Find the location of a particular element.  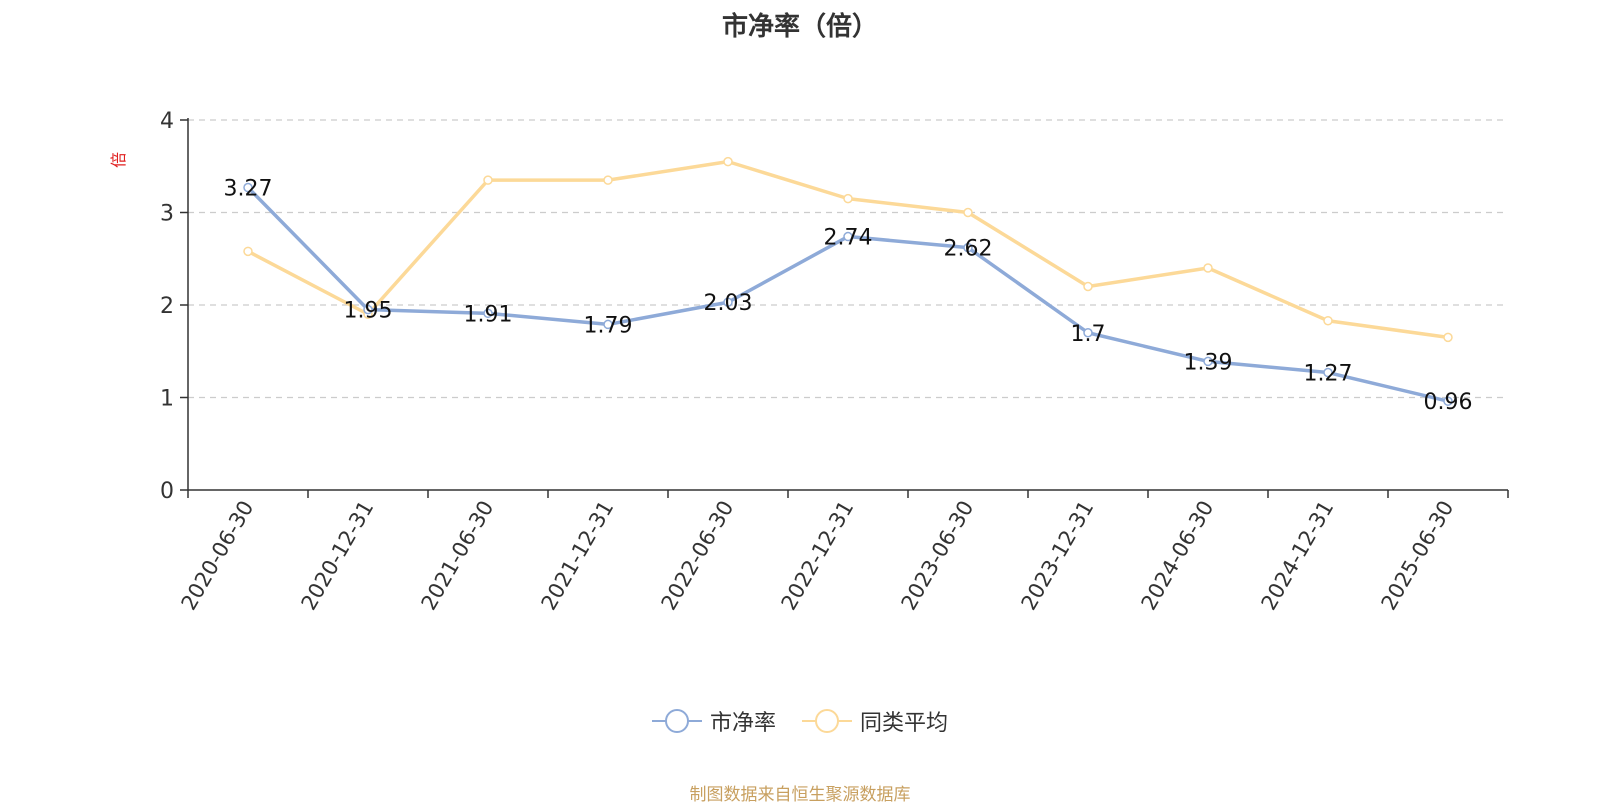

x-tick-label: 2021-06-30 is located at coordinates (458, 556).